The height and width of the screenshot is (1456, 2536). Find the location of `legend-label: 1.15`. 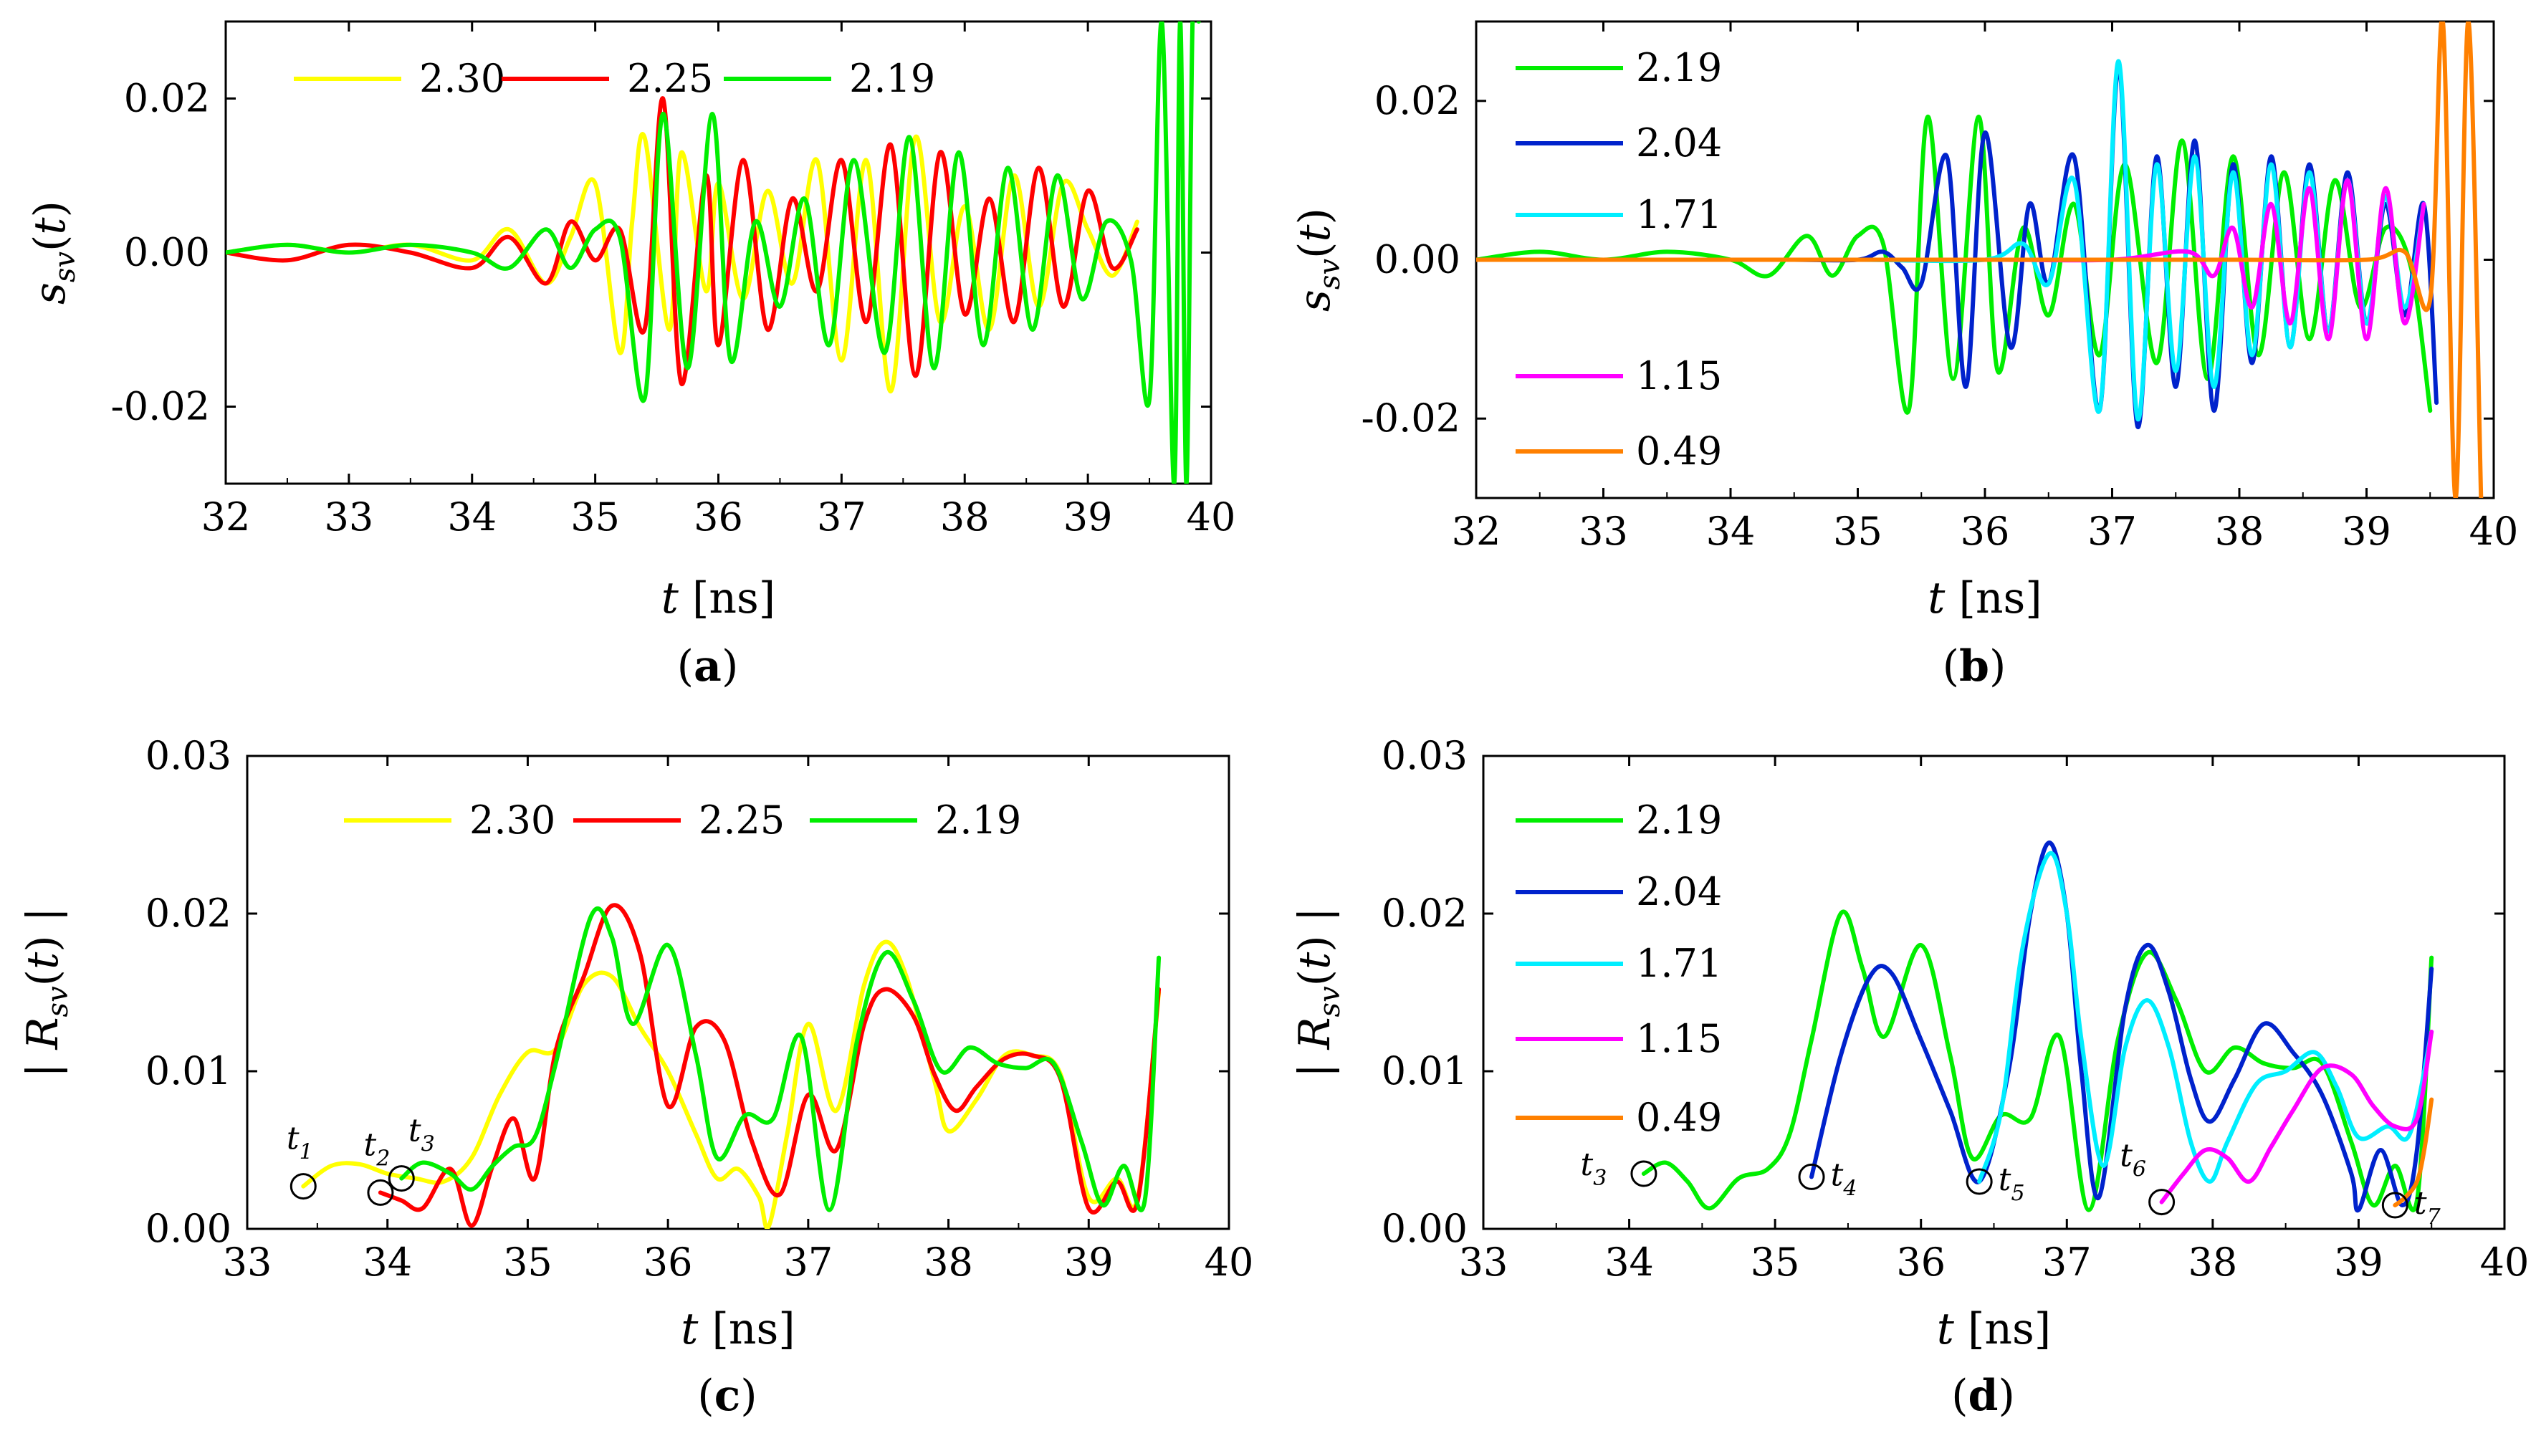

legend-label: 1.15 is located at coordinates (1679, 1038).